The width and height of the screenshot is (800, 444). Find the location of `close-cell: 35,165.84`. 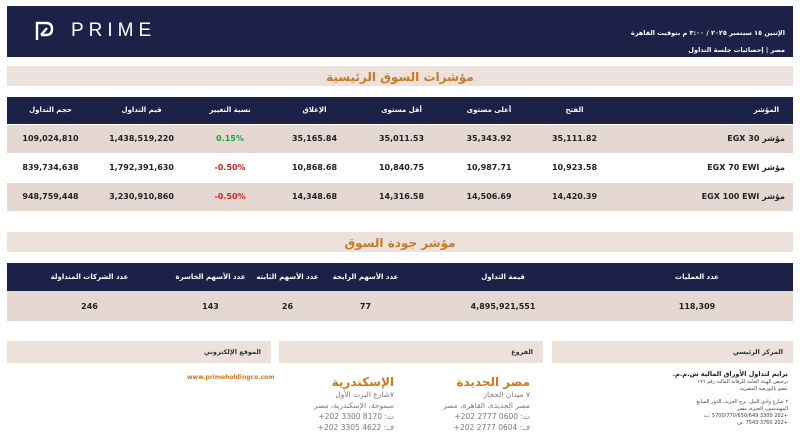

close-cell: 35,165.84 is located at coordinates (314, 138).